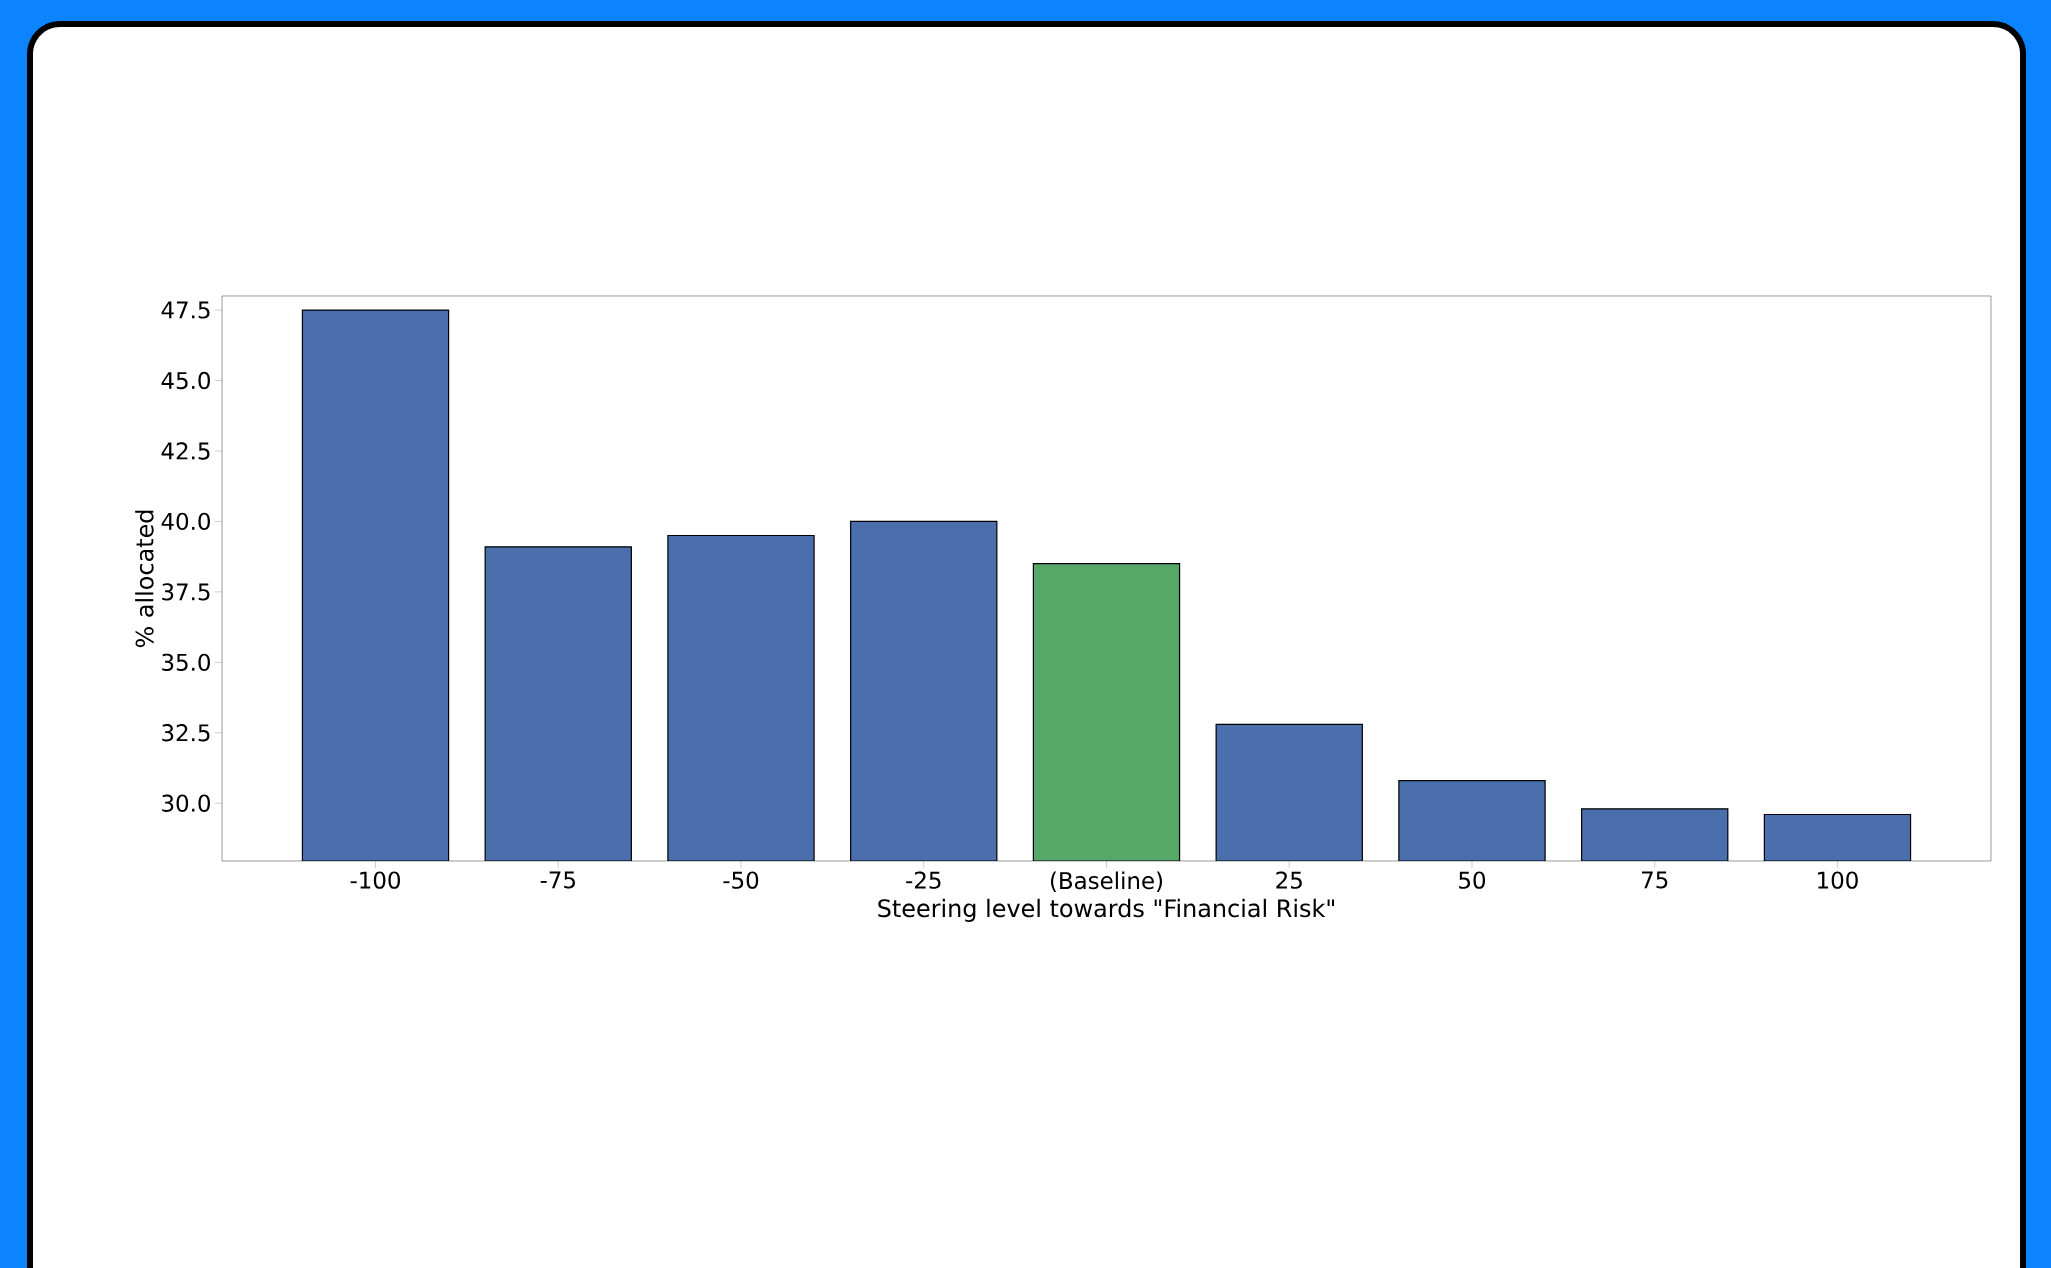 This screenshot has width=2051, height=1268. What do you see at coordinates (185, 310) in the screenshot?
I see `y-tick-label: 47.5` at bounding box center [185, 310].